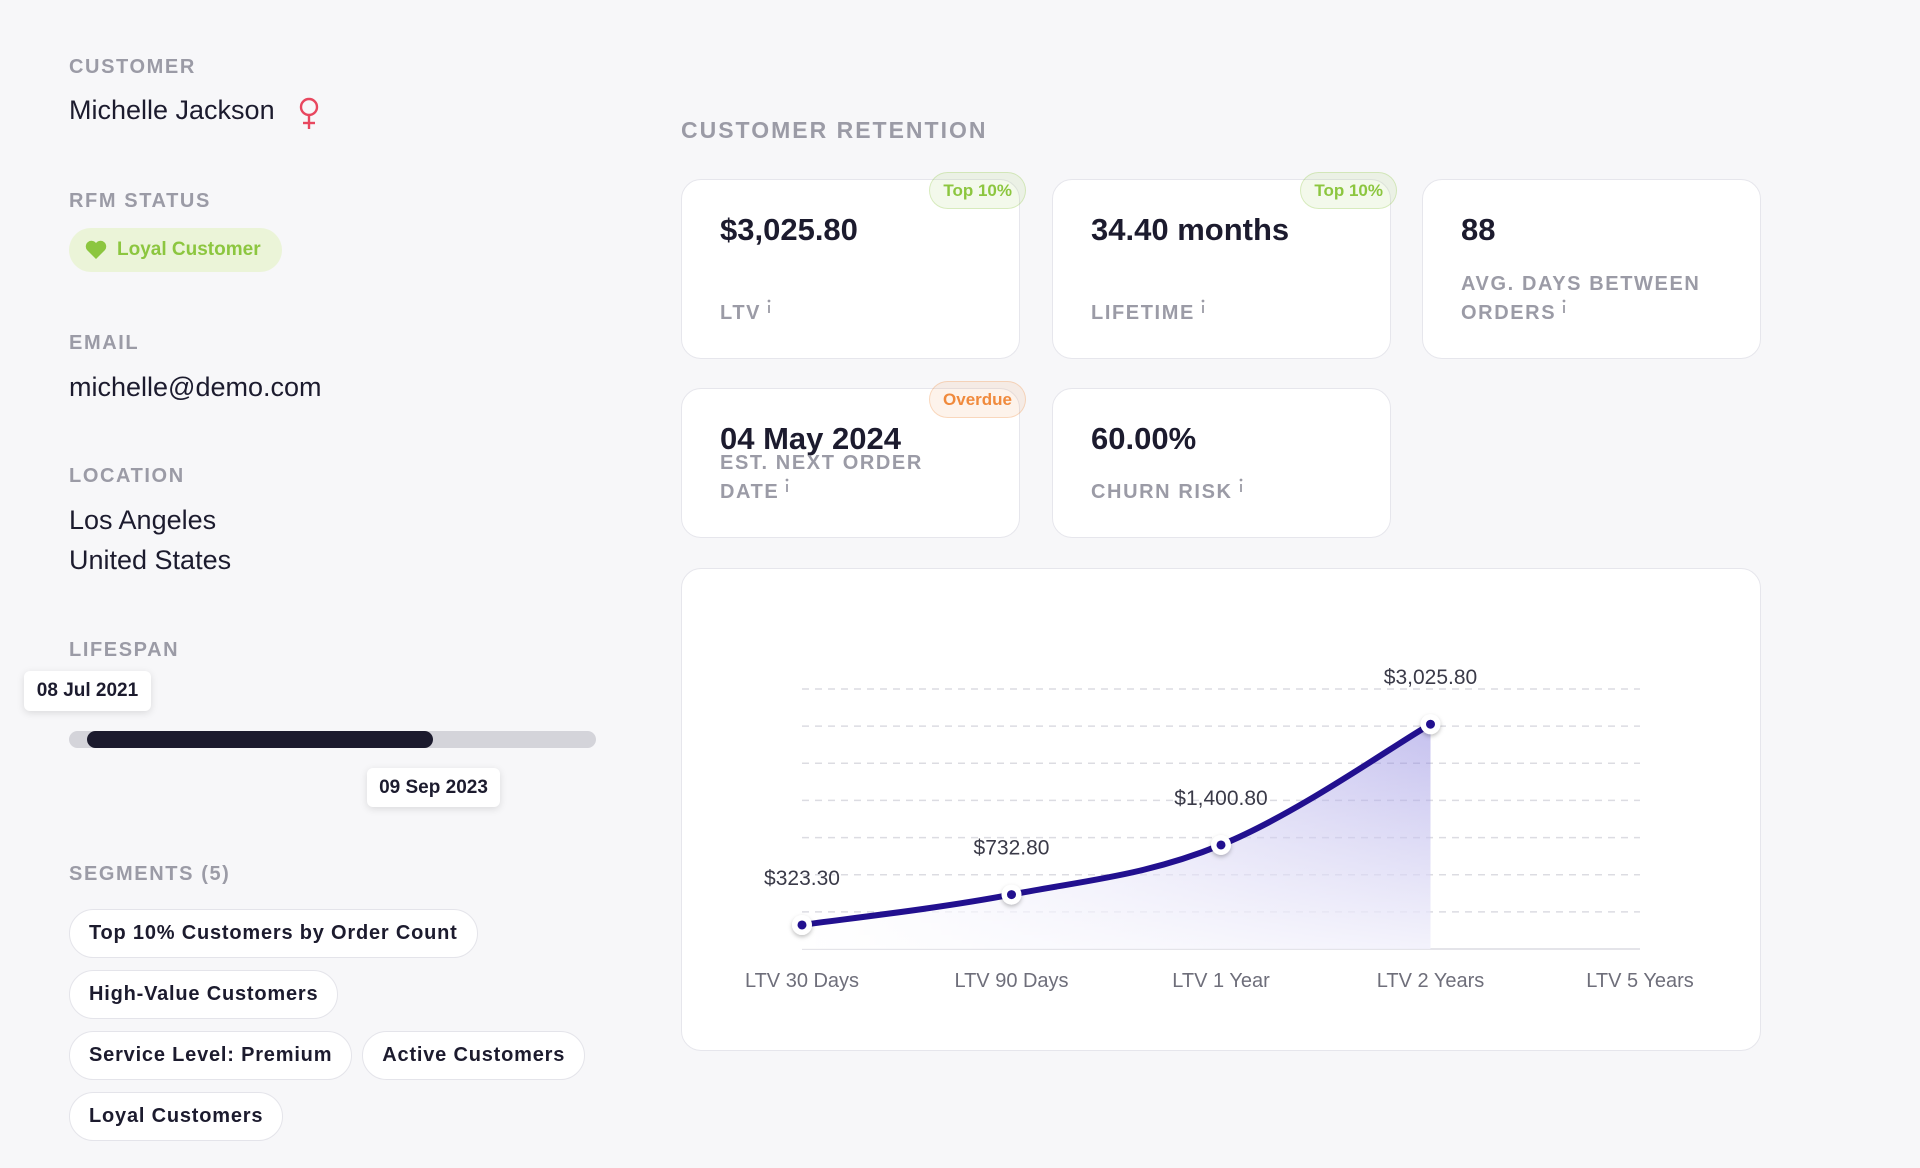 This screenshot has width=1920, height=1168. I want to click on metric-label: LTV, so click(741, 313).